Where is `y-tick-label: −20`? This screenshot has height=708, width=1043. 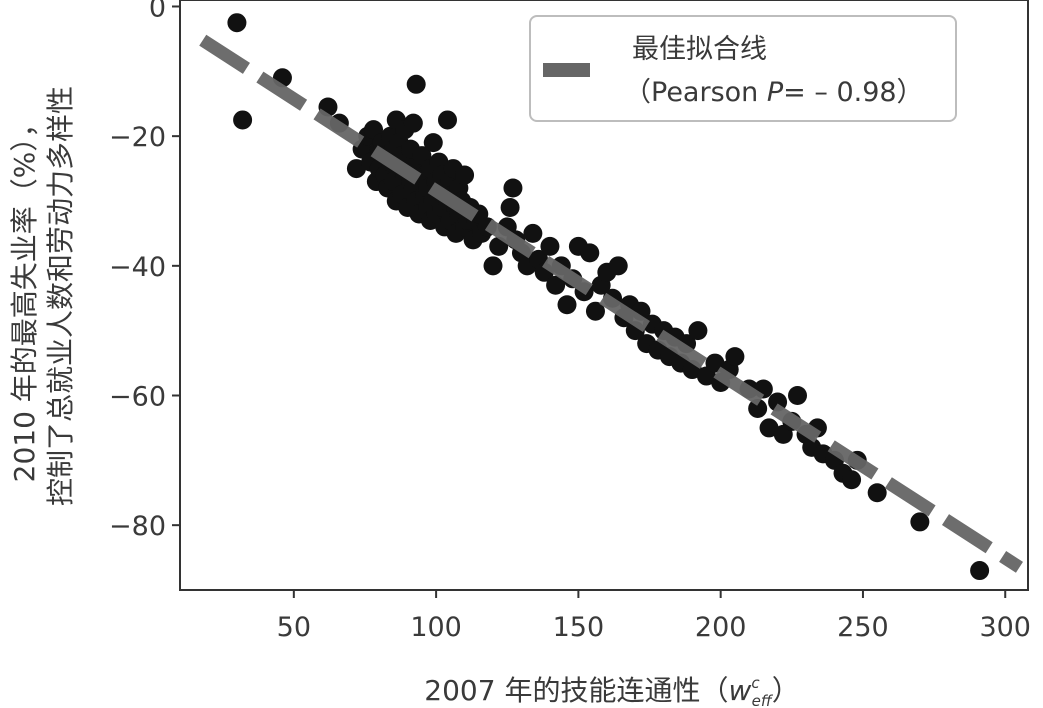
y-tick-label: −20 is located at coordinates (137, 137).